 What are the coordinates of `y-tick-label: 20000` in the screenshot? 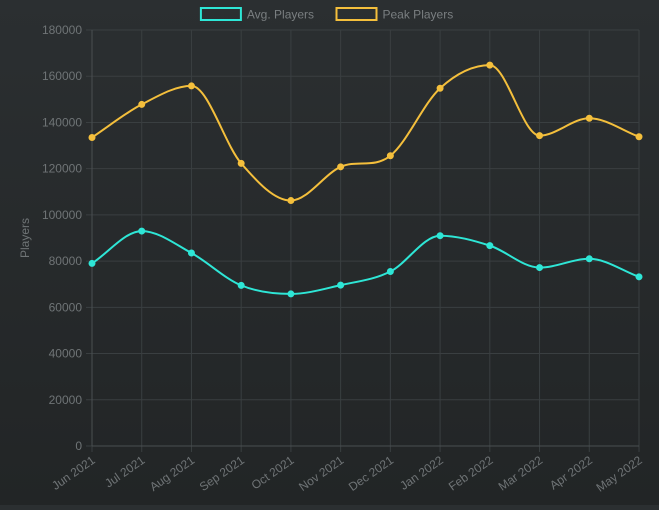 It's located at (66, 400).